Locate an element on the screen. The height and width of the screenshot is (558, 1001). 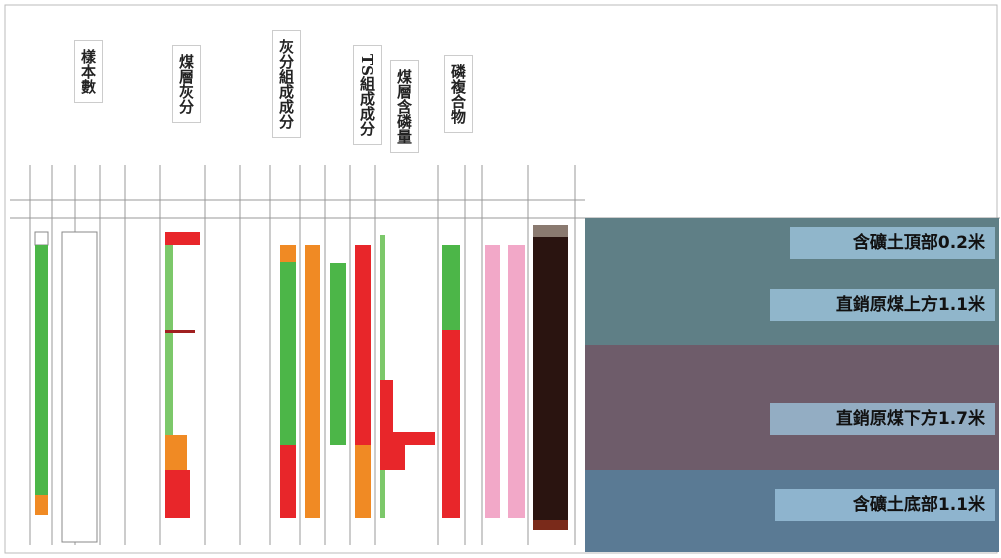
photo-label: 含礦土底部1.1米 is located at coordinates (885, 505).